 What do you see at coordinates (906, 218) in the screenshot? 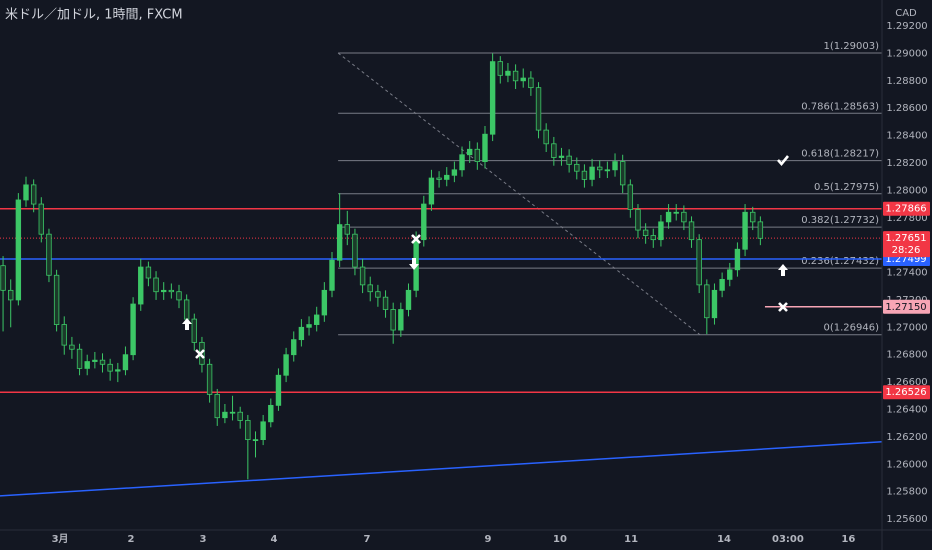
I see `y-tick-label: 1.27800` at bounding box center [906, 218].